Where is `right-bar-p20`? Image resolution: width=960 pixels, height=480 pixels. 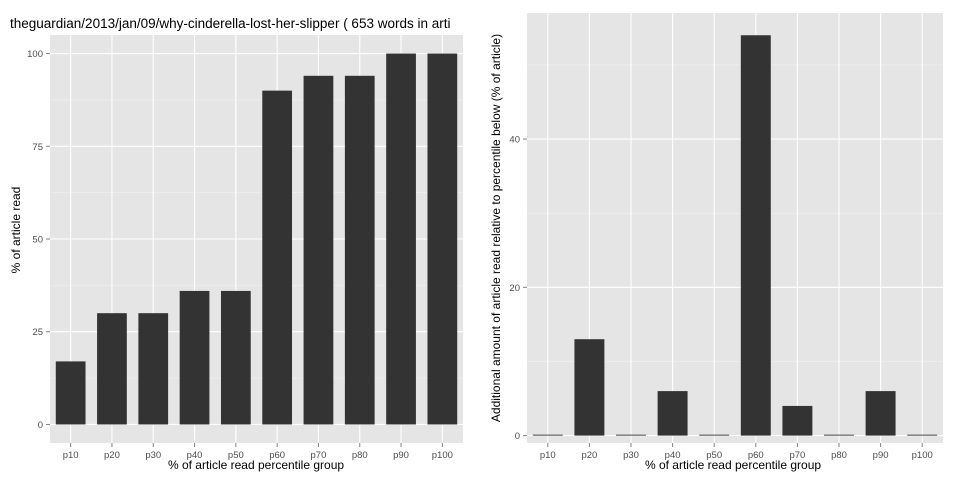 right-bar-p20 is located at coordinates (589, 387).